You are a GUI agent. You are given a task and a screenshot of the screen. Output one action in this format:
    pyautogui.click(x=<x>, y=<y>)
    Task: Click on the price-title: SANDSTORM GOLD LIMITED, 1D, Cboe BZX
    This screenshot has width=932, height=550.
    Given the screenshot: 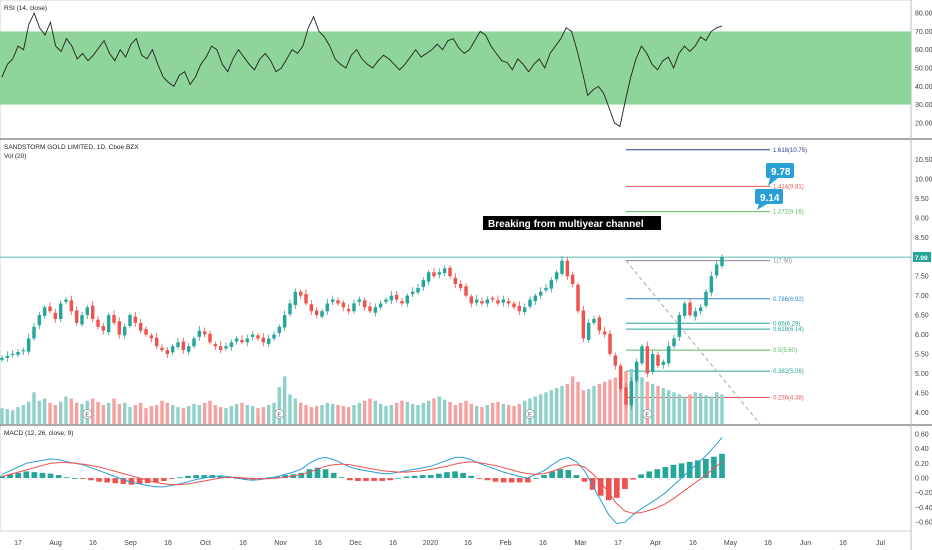 What is the action you would take?
    pyautogui.click(x=71, y=147)
    